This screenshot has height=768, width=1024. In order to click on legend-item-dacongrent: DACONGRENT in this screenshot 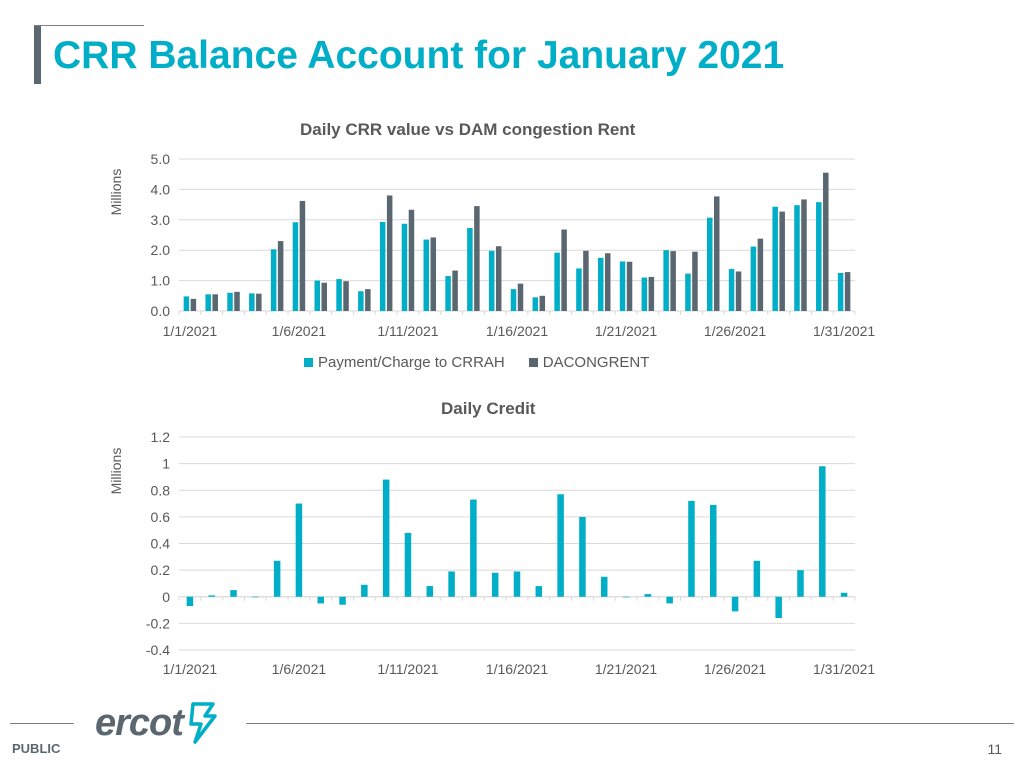, I will do `click(589, 362)`.